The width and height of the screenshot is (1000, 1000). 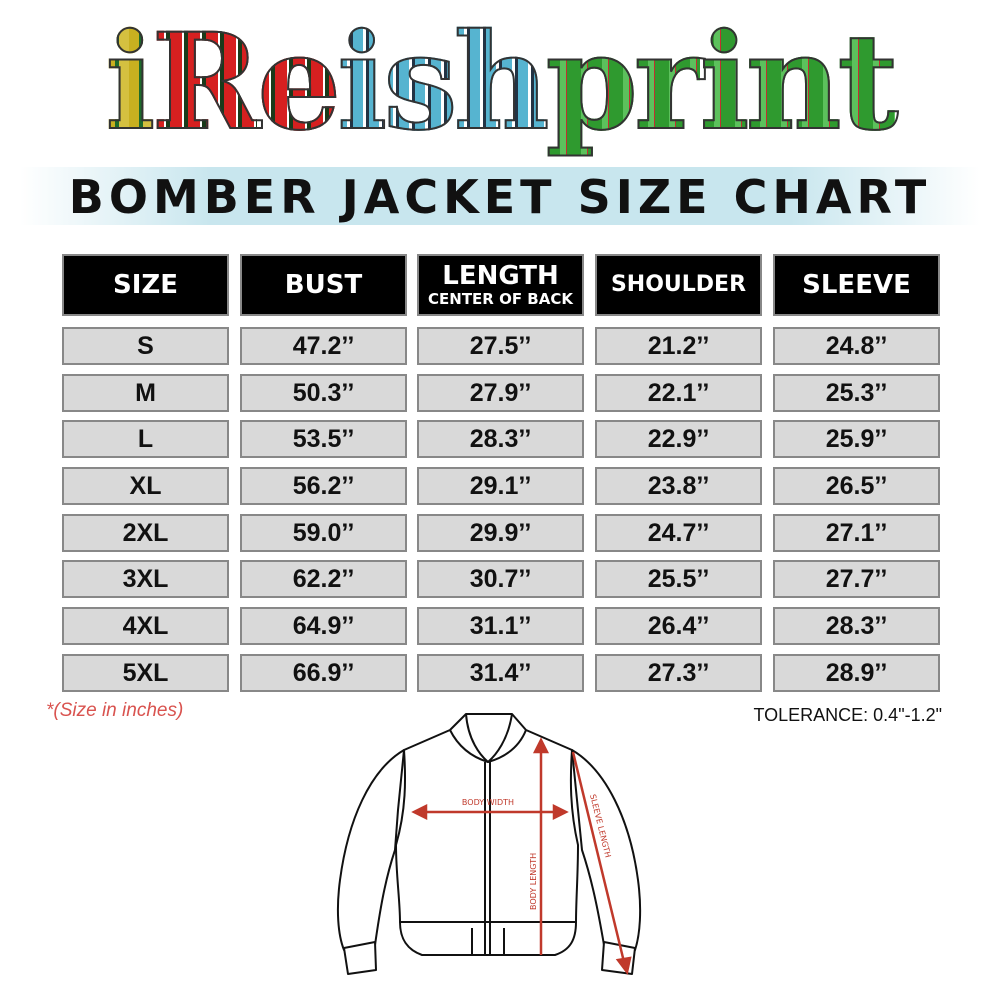 What do you see at coordinates (145, 486) in the screenshot?
I see `size-cell: XL` at bounding box center [145, 486].